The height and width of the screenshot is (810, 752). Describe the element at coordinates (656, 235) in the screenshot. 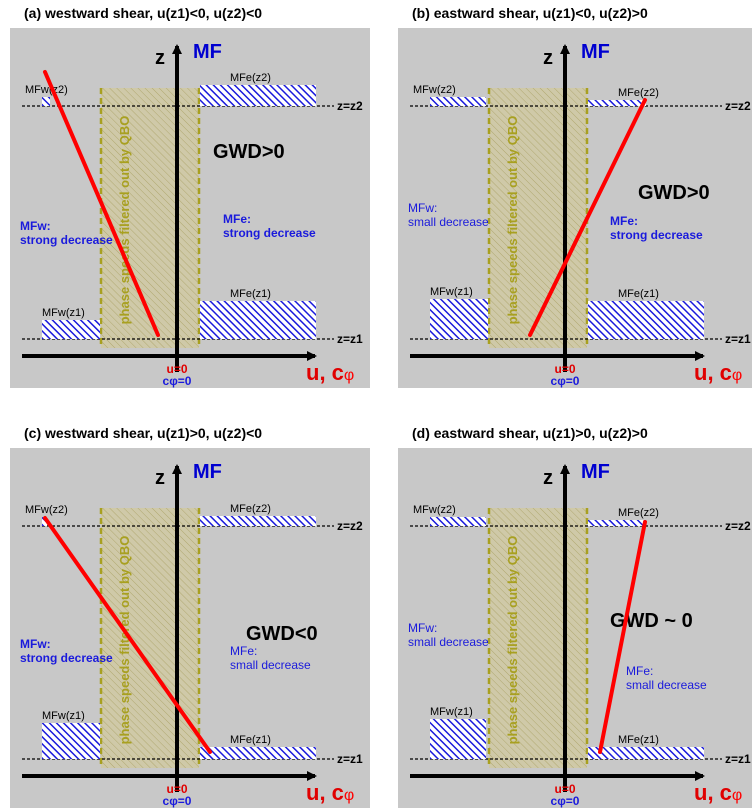

I see `mfe-description-text: strong decrease` at that location.